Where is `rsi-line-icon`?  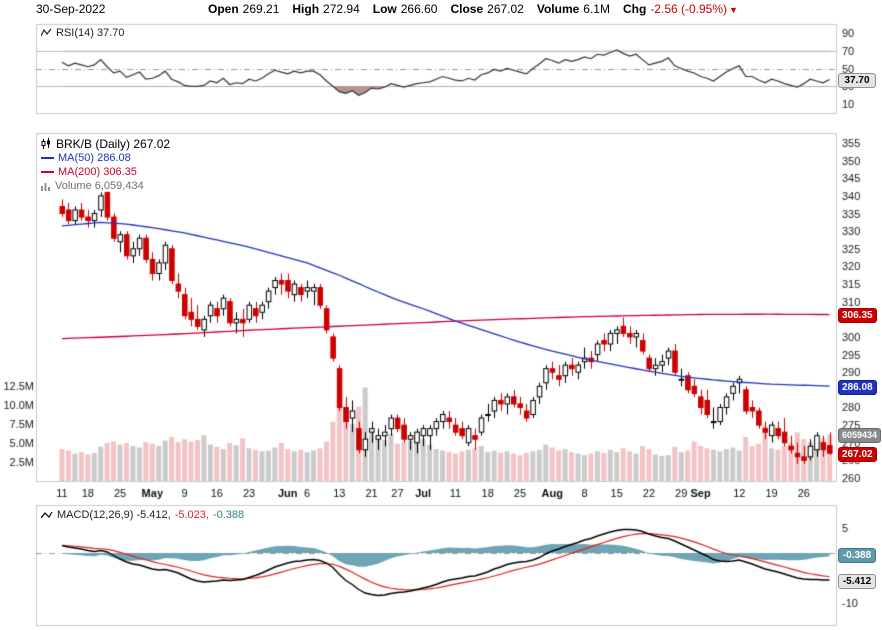 rsi-line-icon is located at coordinates (46, 32).